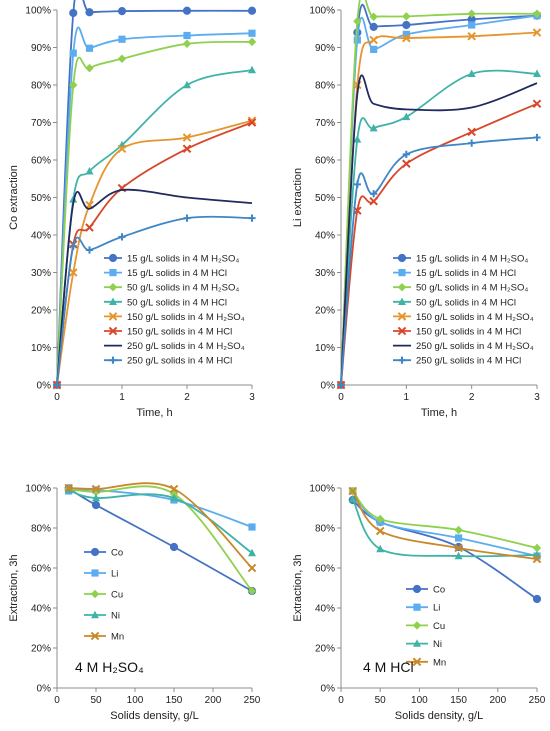 This screenshot has height=731, width=550. Describe the element at coordinates (472, 288) in the screenshot. I see `legend-label: 50 g/L solids in 4 M H₂SO₄` at that location.